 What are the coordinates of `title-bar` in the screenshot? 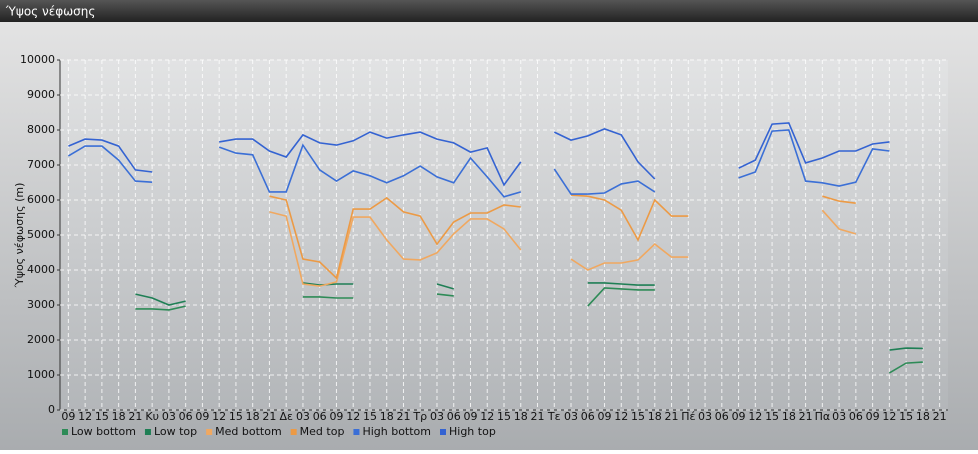 It's located at (489, 11).